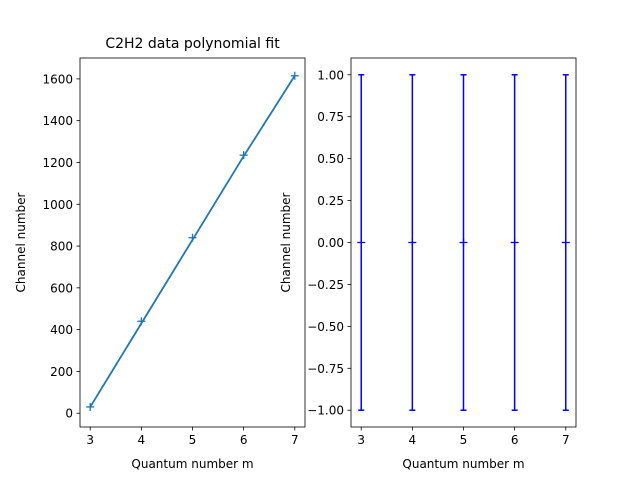  I want to click on left-y-tick-label: 200, so click(61, 372).